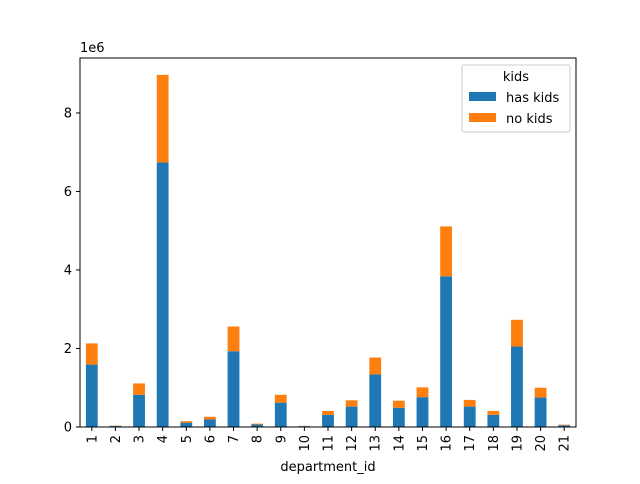  Describe the element at coordinates (541, 443) in the screenshot. I see `x-tick-label: 20` at that location.